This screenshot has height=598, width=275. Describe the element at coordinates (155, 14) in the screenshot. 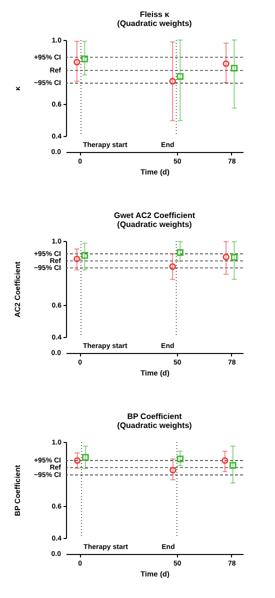

I see `chart-title: Fleiss κ` at that location.